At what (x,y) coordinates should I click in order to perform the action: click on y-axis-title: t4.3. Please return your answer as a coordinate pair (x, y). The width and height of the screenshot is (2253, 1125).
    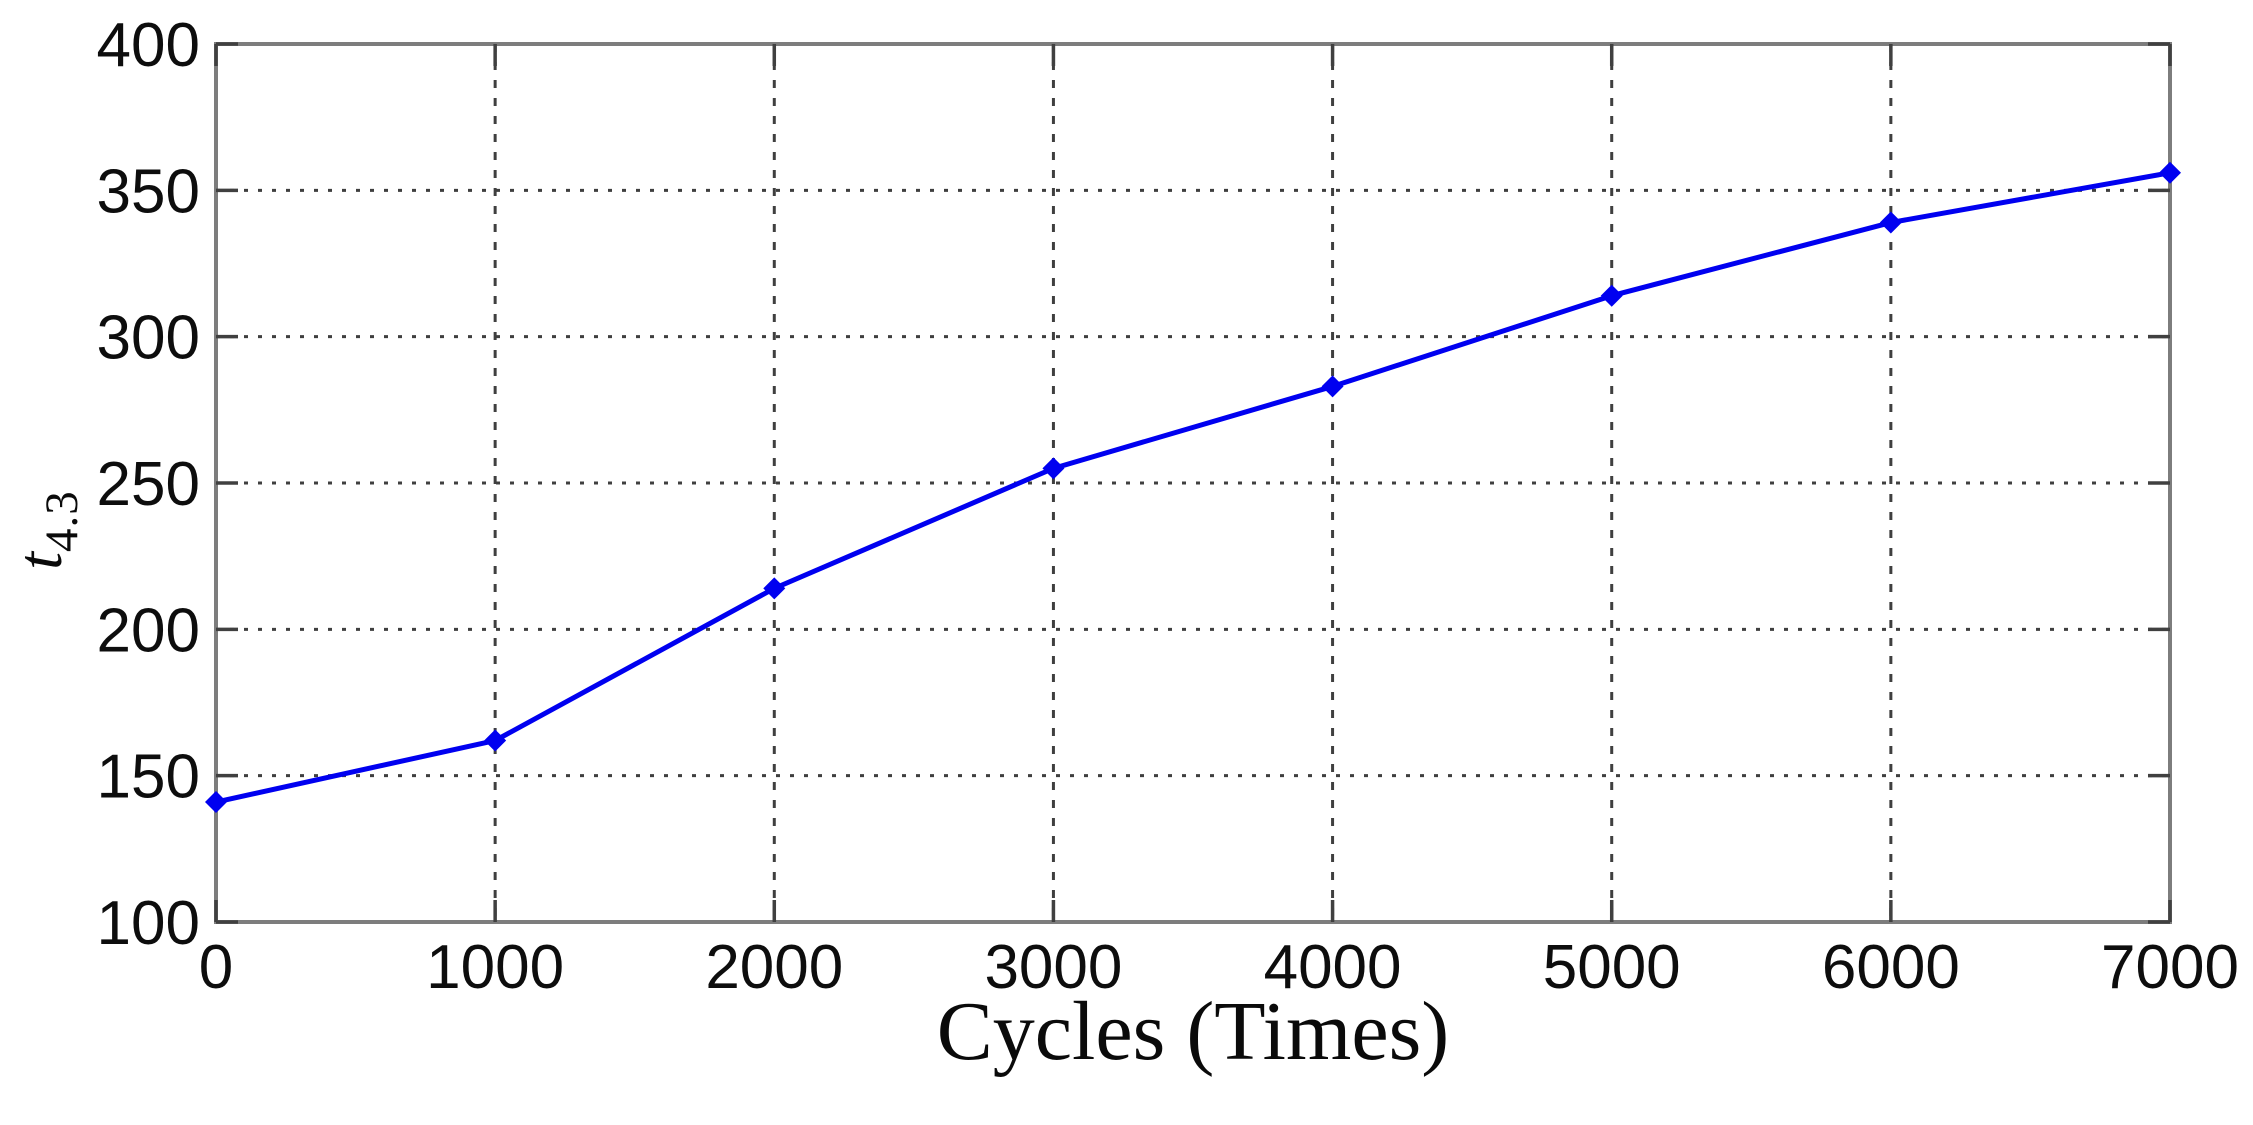
    Looking at the image, I should click on (46, 530).